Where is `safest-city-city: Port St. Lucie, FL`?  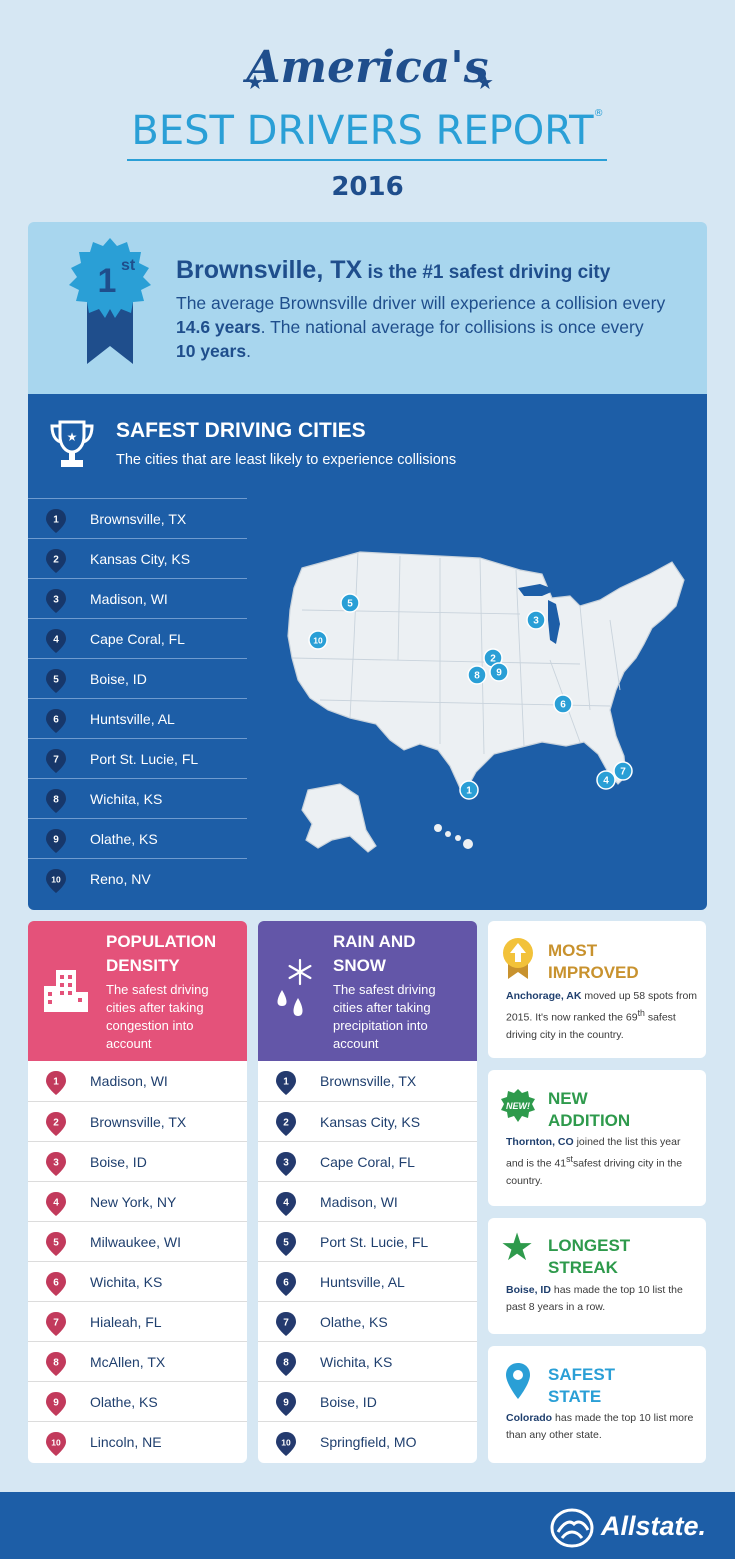
safest-city-city: Port St. Lucie, FL is located at coordinates (144, 759).